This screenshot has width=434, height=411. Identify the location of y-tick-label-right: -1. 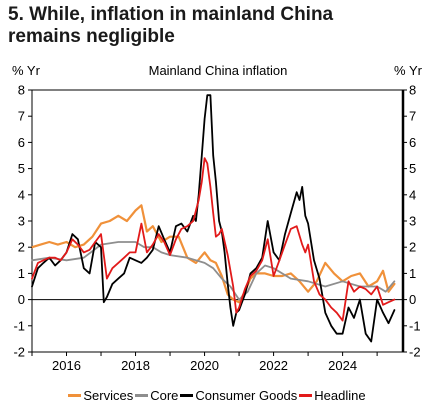
(415, 325).